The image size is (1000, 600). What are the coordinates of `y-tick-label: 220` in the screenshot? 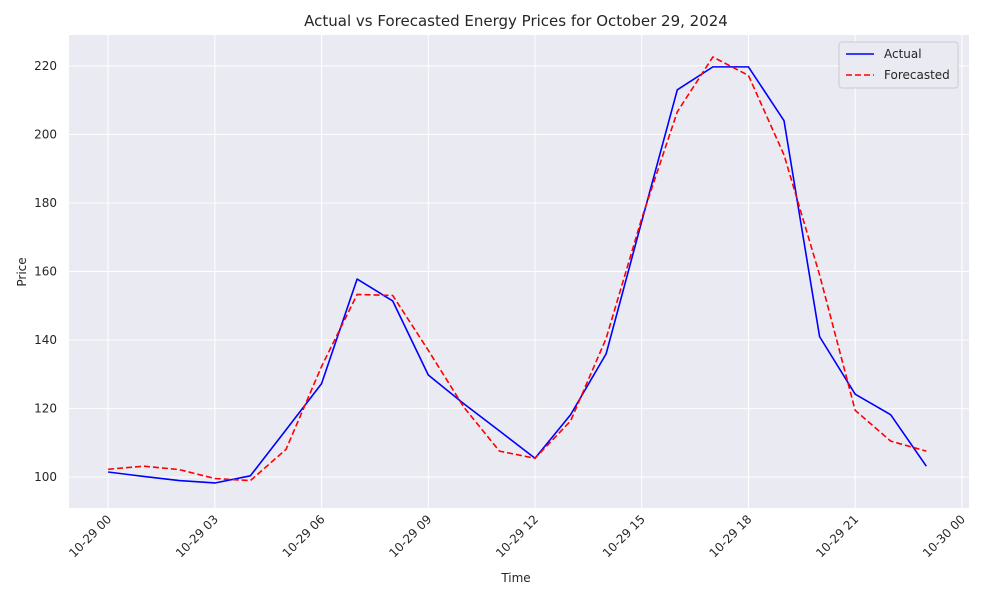 It's located at (45, 66).